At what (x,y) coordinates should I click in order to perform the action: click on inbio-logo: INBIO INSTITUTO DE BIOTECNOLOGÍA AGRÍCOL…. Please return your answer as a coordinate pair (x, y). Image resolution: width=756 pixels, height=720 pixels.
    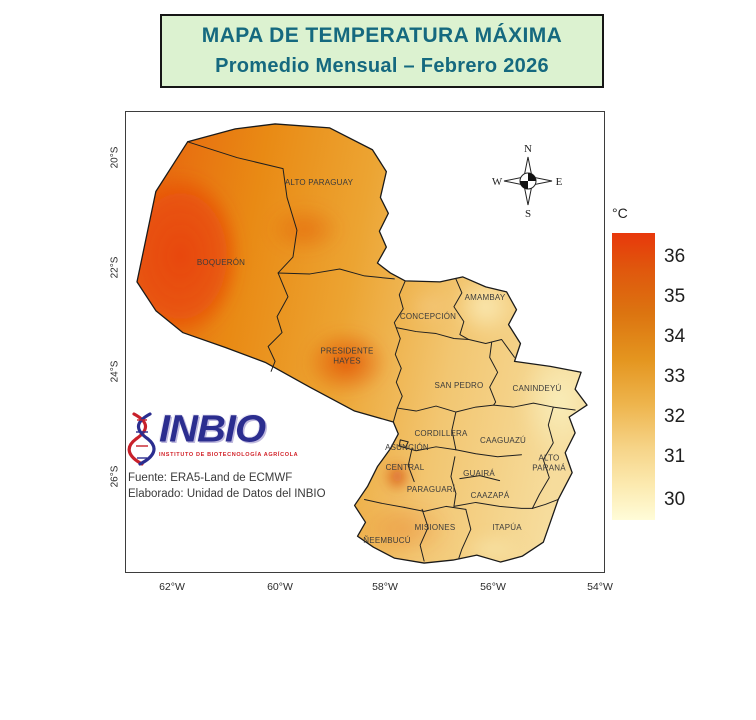
    Looking at the image, I should click on (213, 437).